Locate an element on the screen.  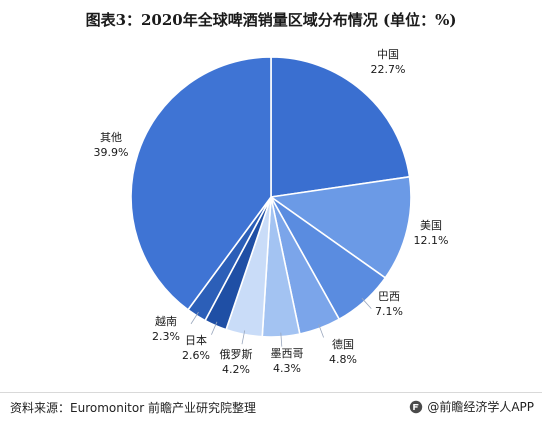
leader-lines is located at coordinates (281, 322).